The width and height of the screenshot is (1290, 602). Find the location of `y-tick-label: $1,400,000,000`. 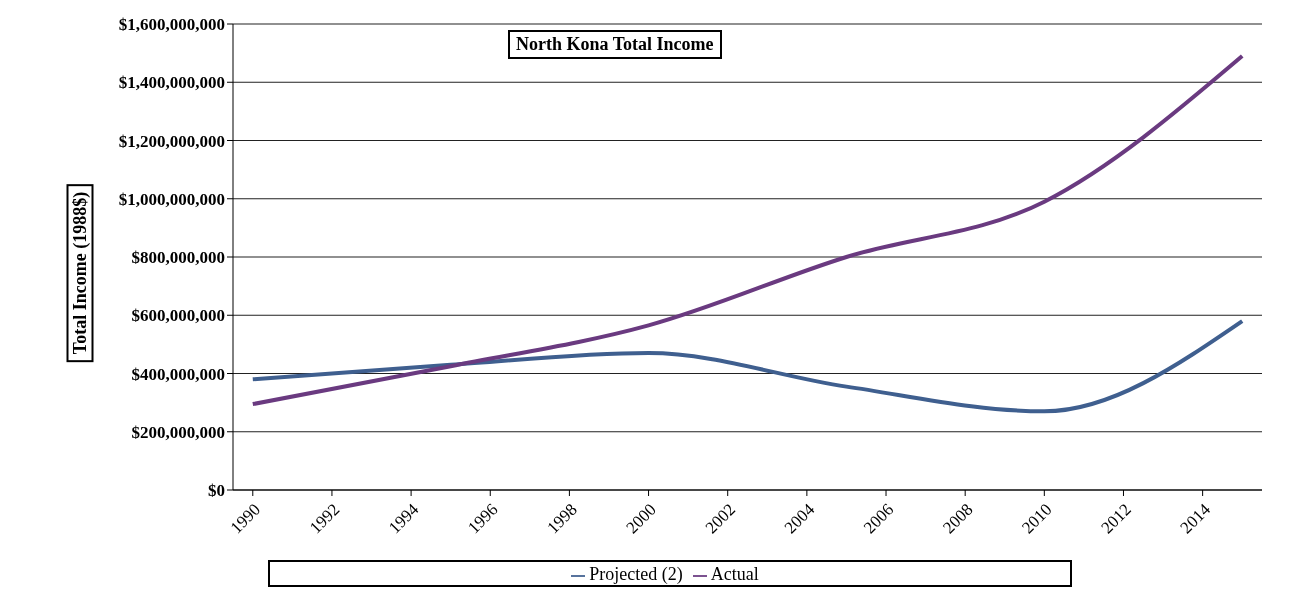

y-tick-label: $1,400,000,000 is located at coordinates (171, 83).